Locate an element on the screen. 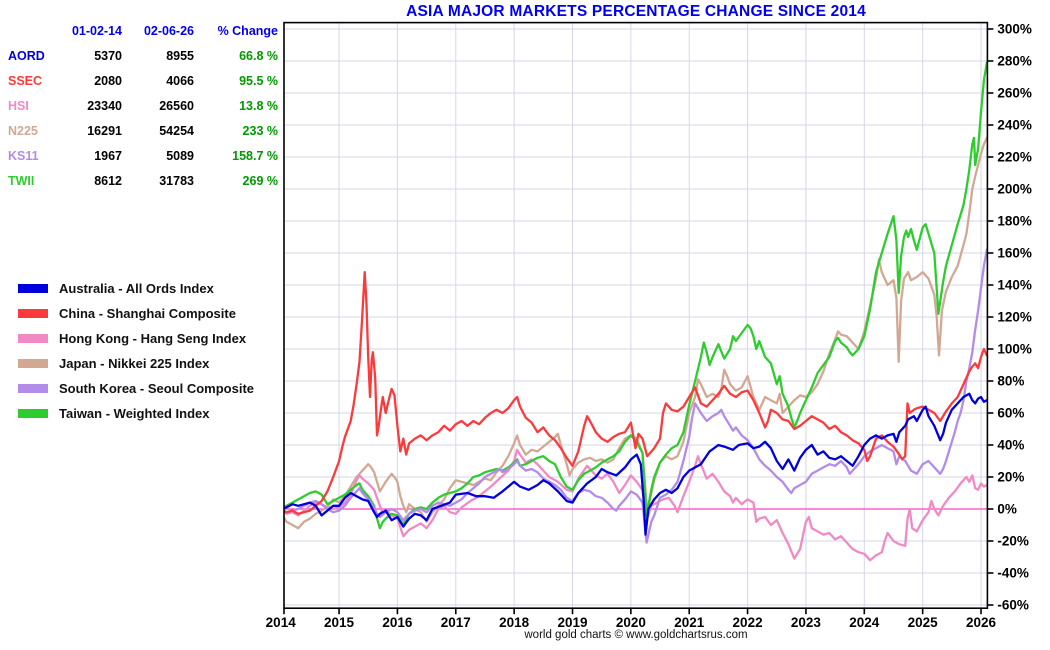 This screenshot has width=1050, height=650. y-axis-label: 20% is located at coordinates (1010, 477).